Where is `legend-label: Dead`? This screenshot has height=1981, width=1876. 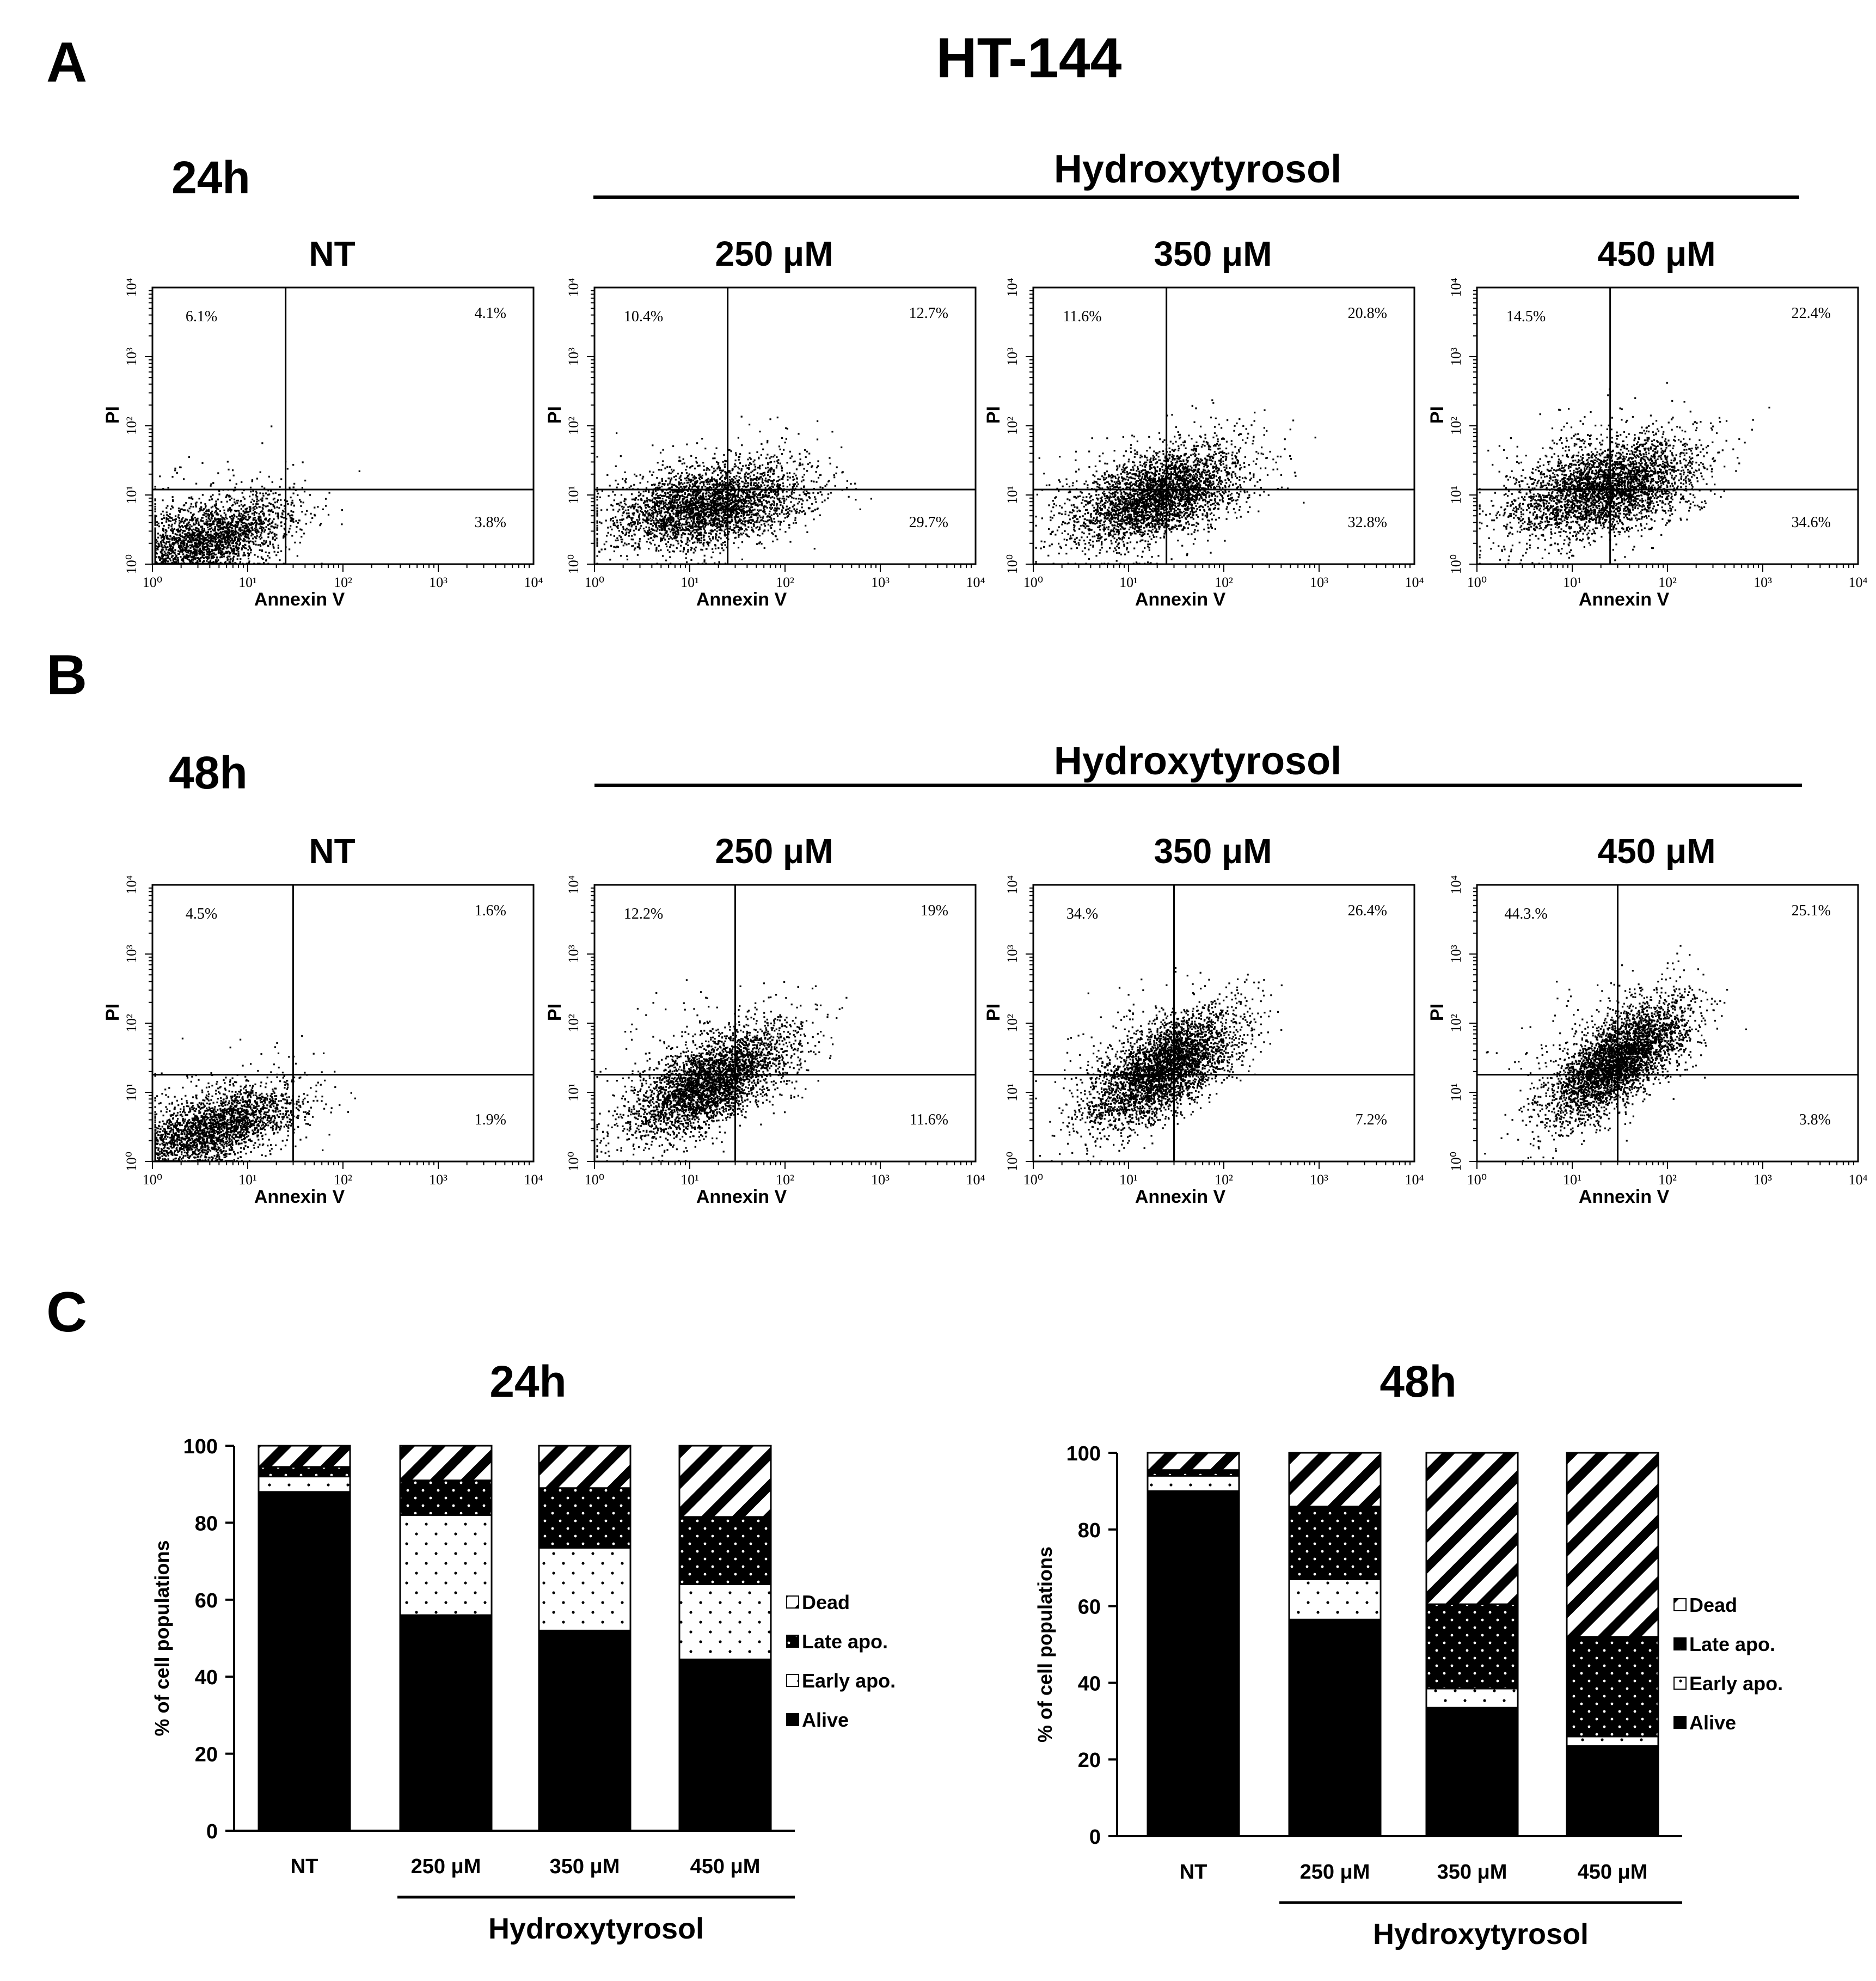
legend-label: Dead is located at coordinates (826, 1602).